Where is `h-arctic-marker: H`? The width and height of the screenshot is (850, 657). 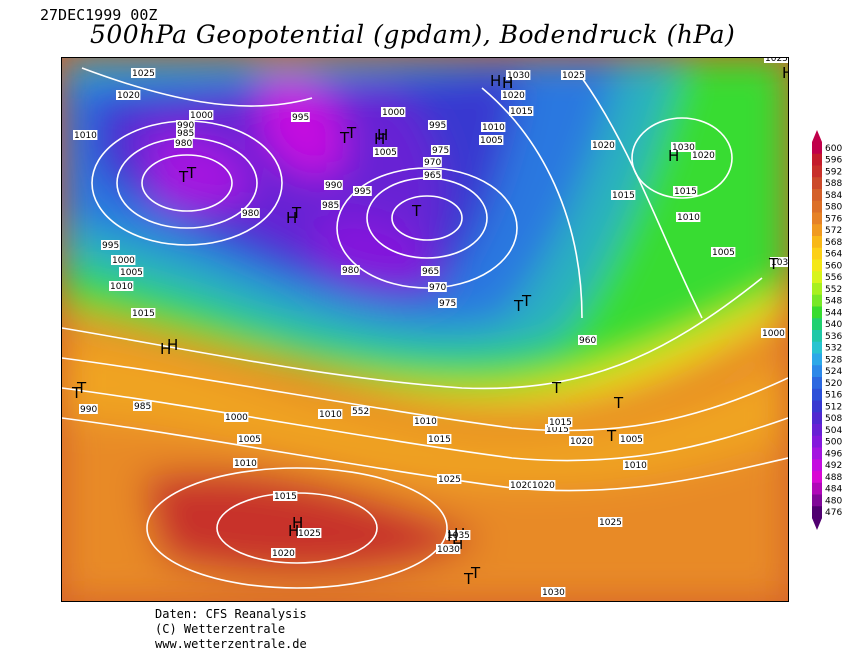
h-arctic-marker: H is located at coordinates (379, 139).